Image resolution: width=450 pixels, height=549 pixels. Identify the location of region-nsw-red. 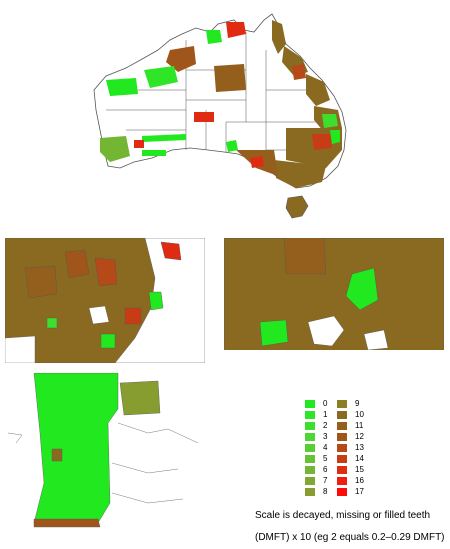
(322, 142).